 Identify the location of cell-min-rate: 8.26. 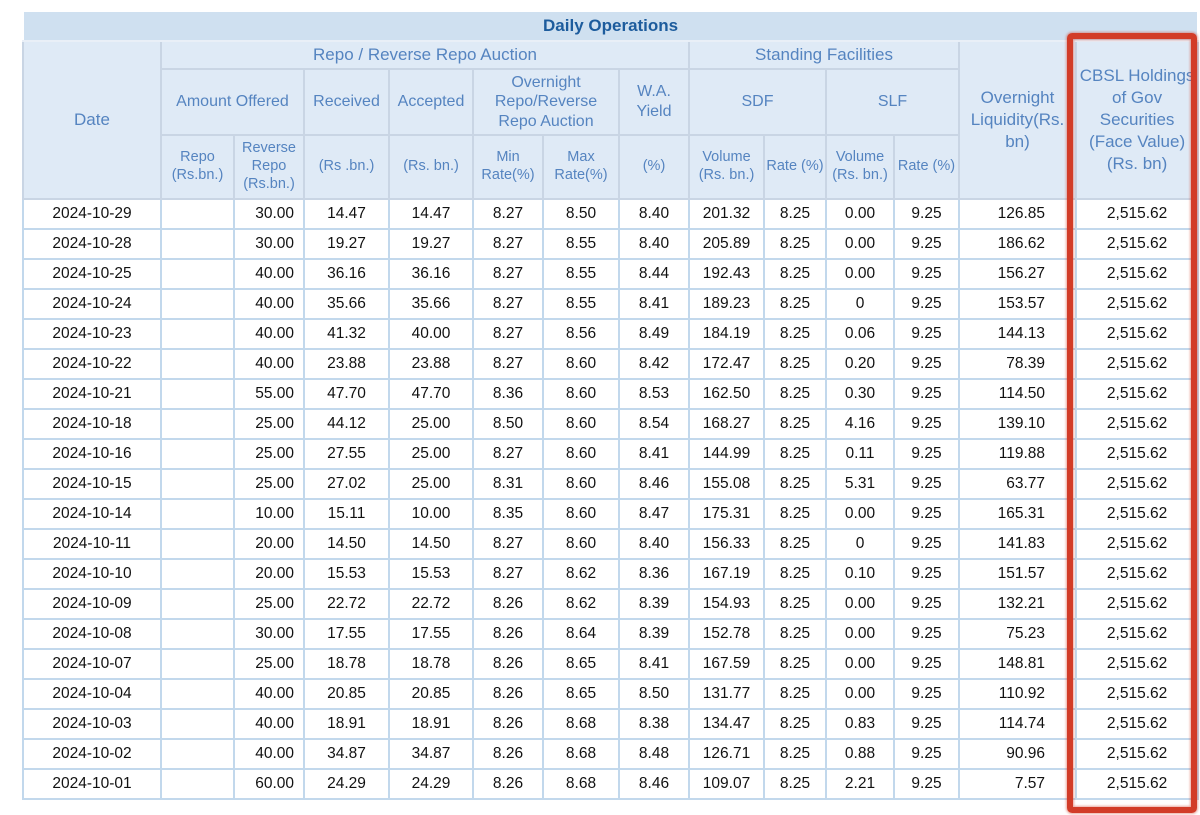
(508, 724).